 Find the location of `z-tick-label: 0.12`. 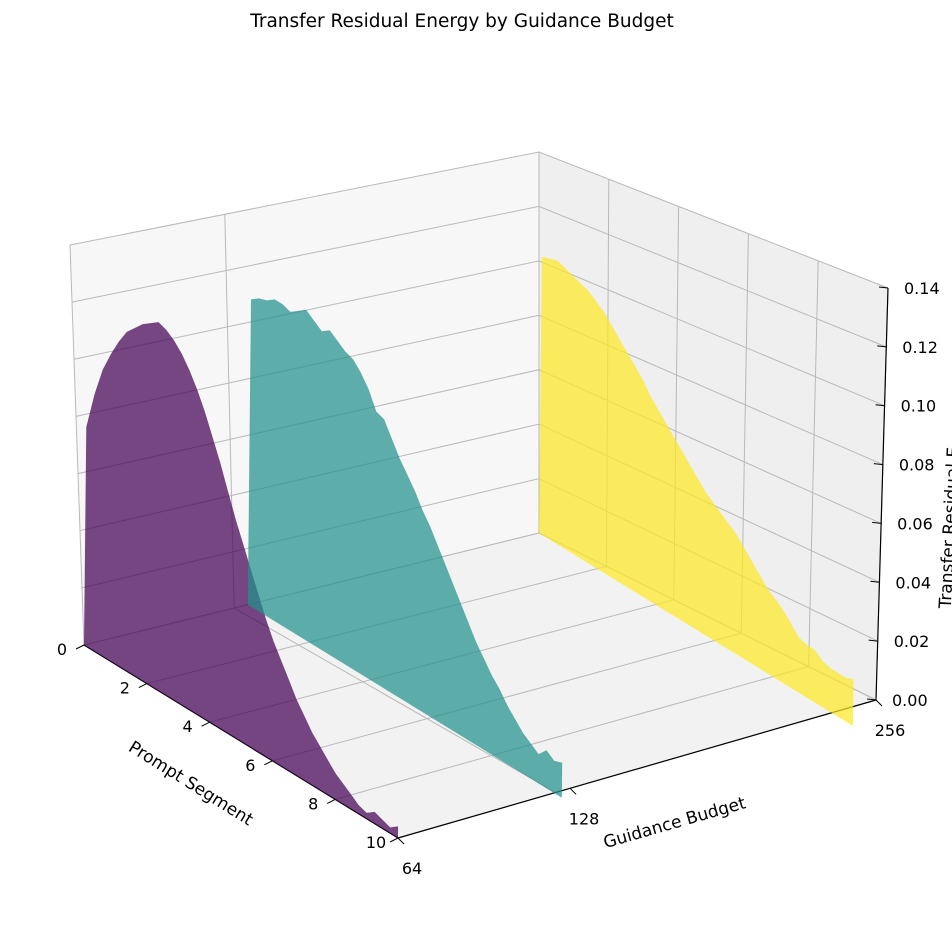

z-tick-label: 0.12 is located at coordinates (920, 347).